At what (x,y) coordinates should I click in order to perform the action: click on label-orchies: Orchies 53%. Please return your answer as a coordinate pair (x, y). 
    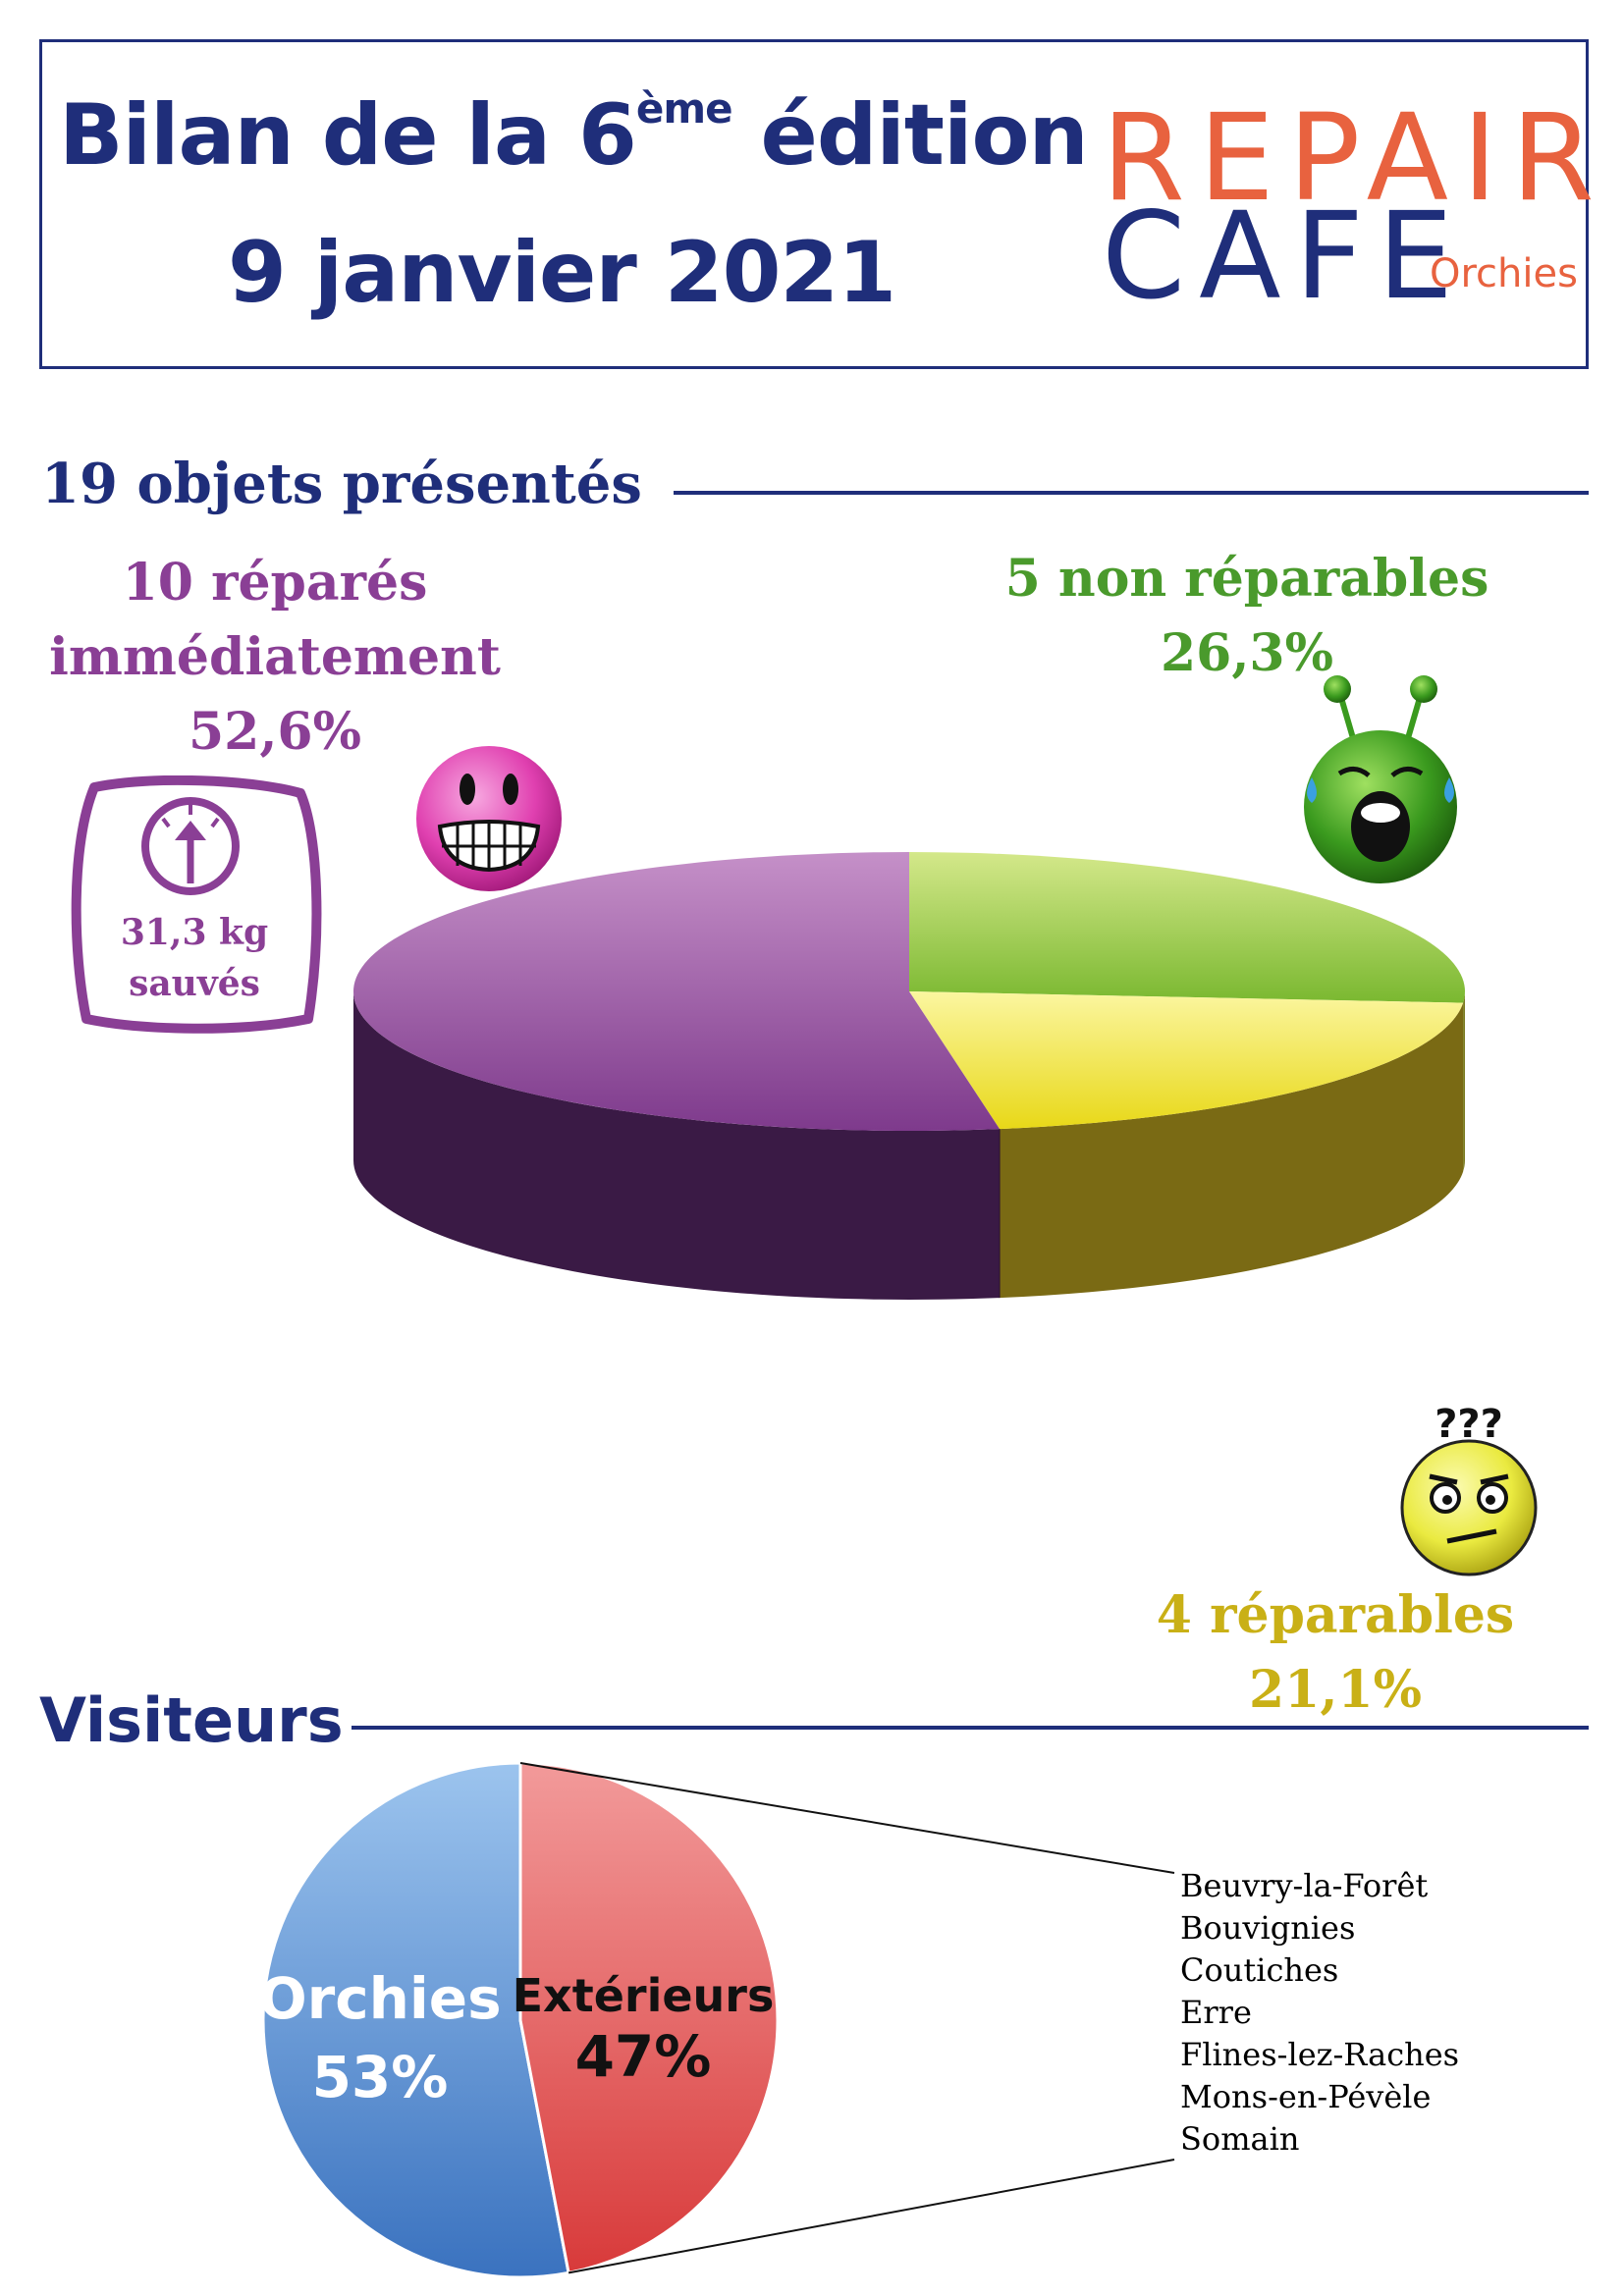
    Looking at the image, I should click on (380, 2038).